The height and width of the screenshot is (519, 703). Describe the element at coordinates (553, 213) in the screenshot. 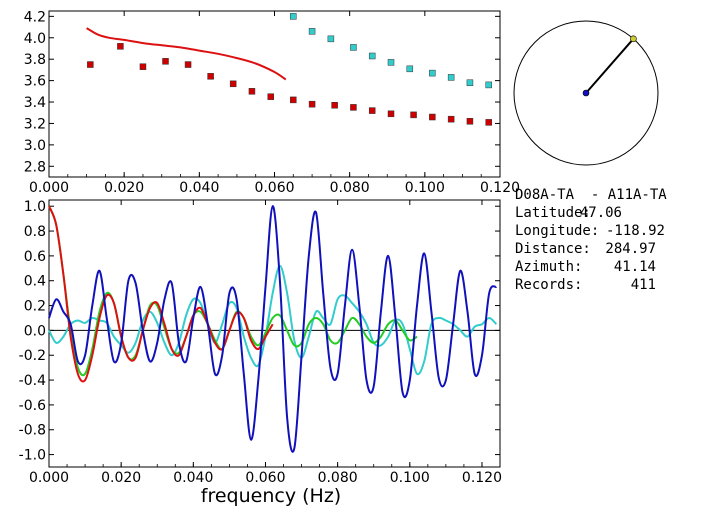

I see `latitude-label: Latitude:` at that location.